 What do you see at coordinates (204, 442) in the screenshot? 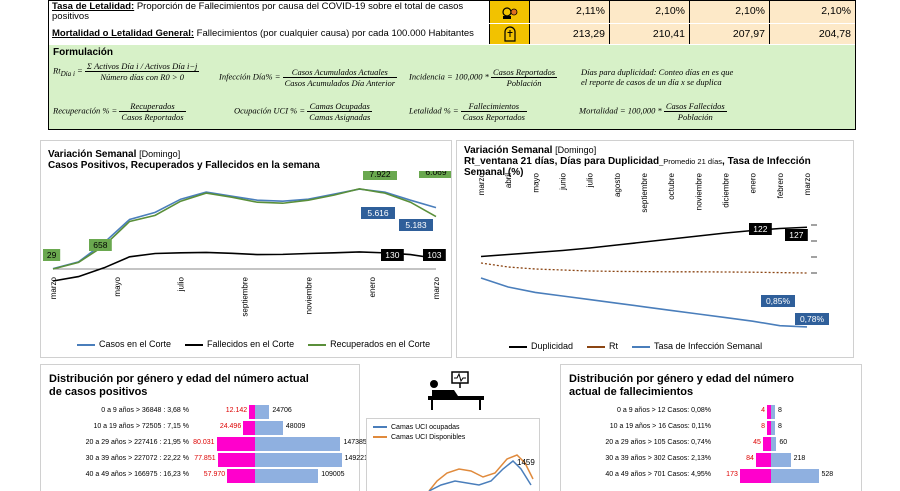
I see `pyramid-female-value: 80.031` at bounding box center [204, 442].